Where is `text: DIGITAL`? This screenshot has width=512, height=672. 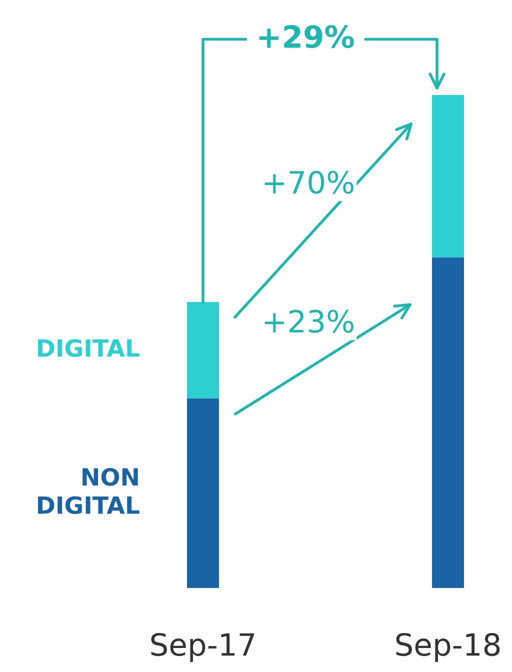 text: DIGITAL is located at coordinates (89, 348).